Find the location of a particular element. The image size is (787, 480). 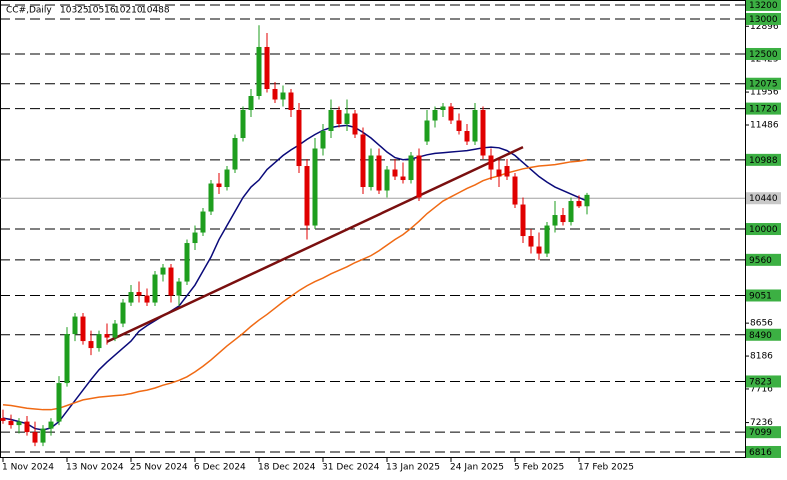

x-tick-label: 25 Nov 2024 is located at coordinates (159, 468).